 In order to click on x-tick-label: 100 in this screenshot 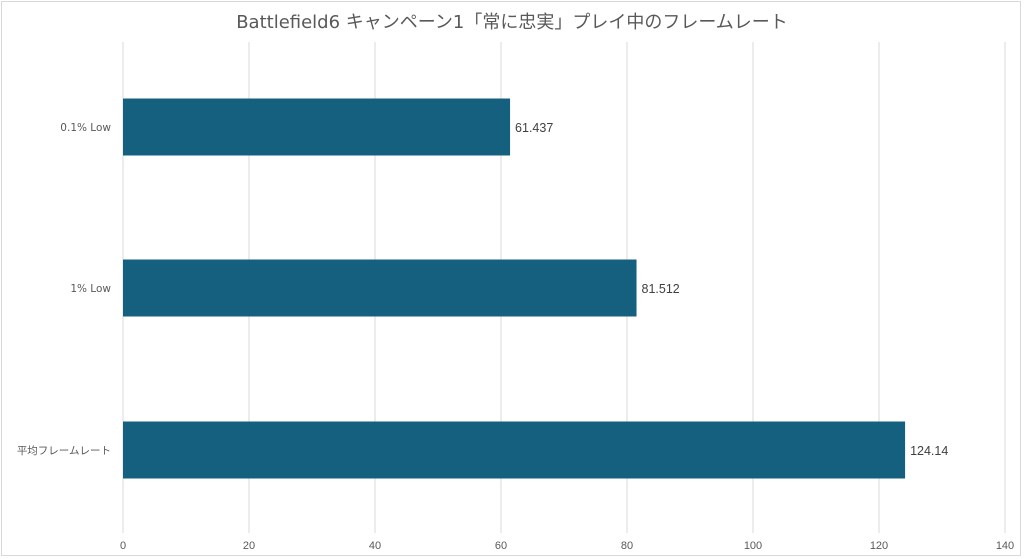, I will do `click(753, 546)`.